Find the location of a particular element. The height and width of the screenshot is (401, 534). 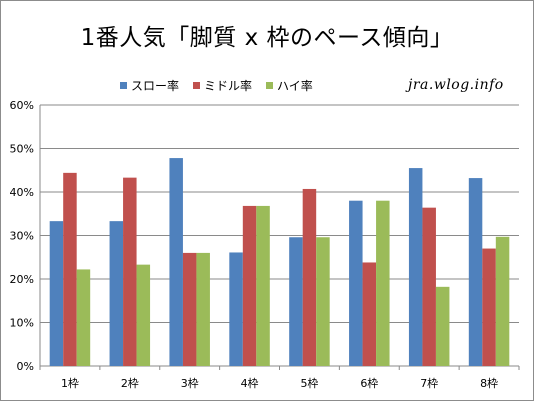

chart-title: 1番人気「脚質 x 枠のペース傾向」 is located at coordinates (267, 38).